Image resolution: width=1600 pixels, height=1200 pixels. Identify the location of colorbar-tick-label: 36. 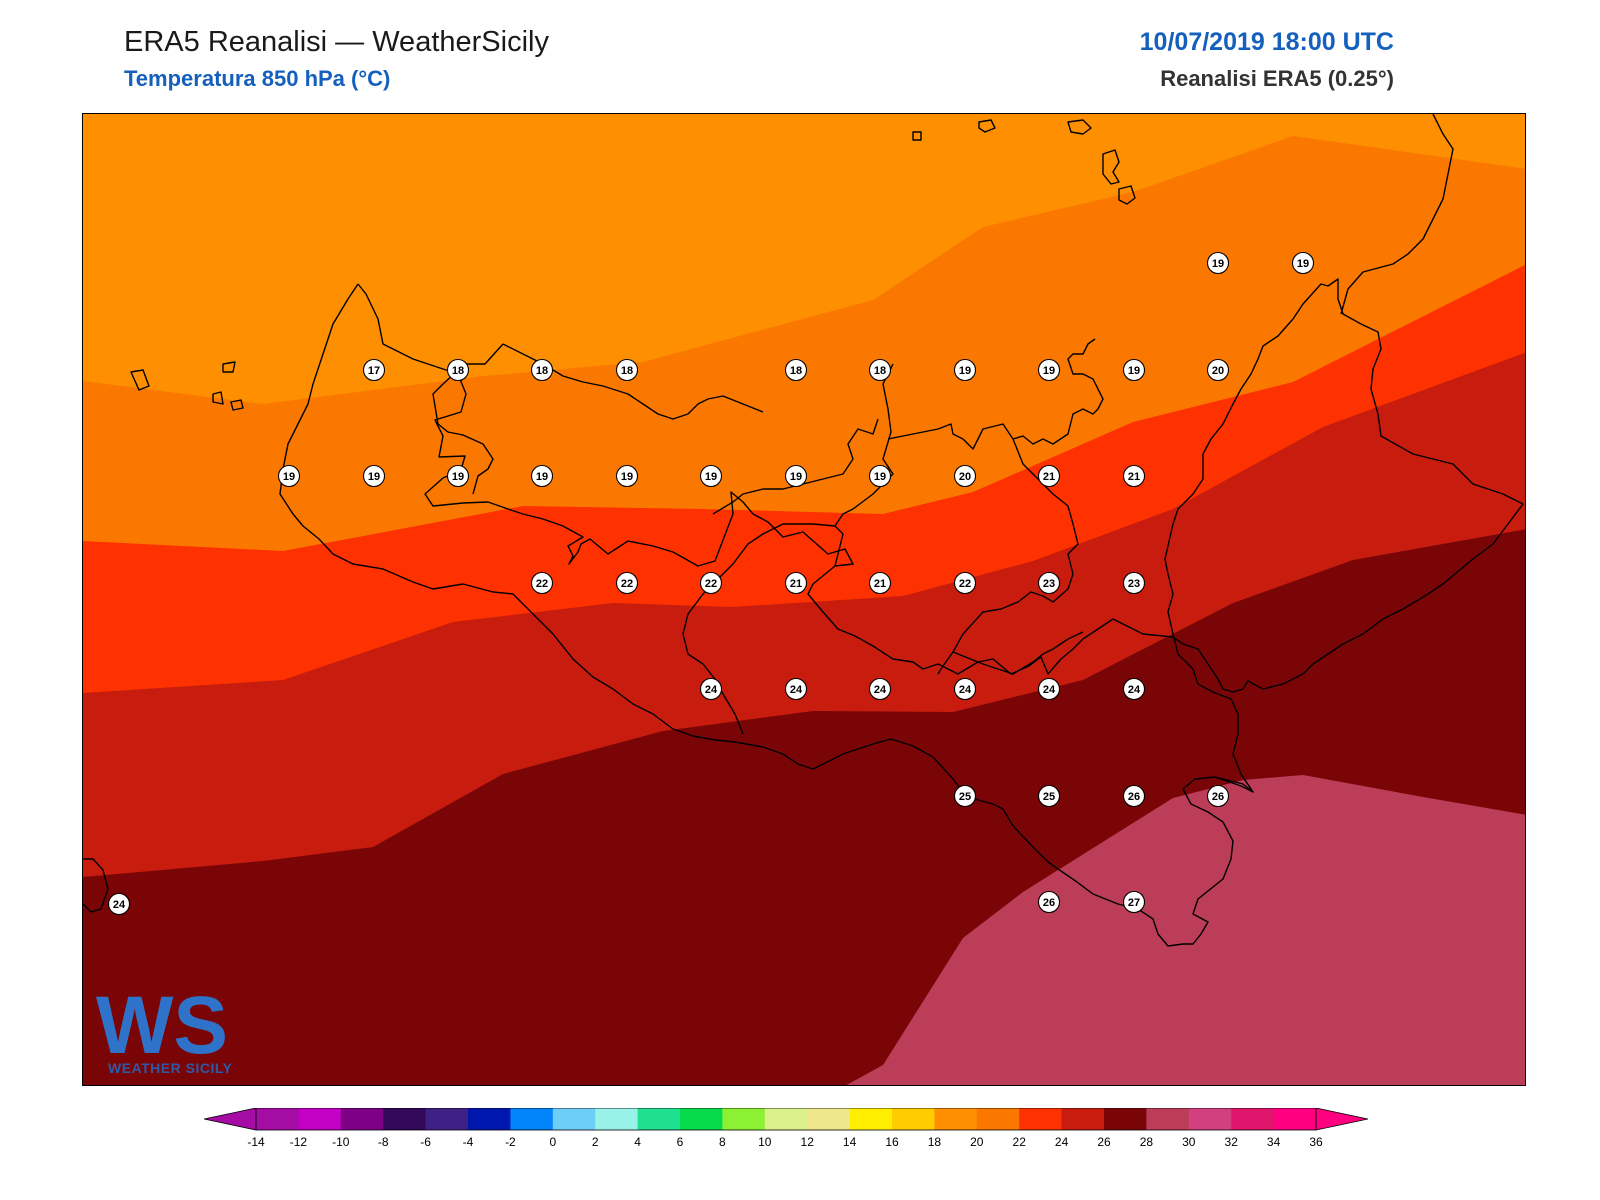
(1316, 1142).